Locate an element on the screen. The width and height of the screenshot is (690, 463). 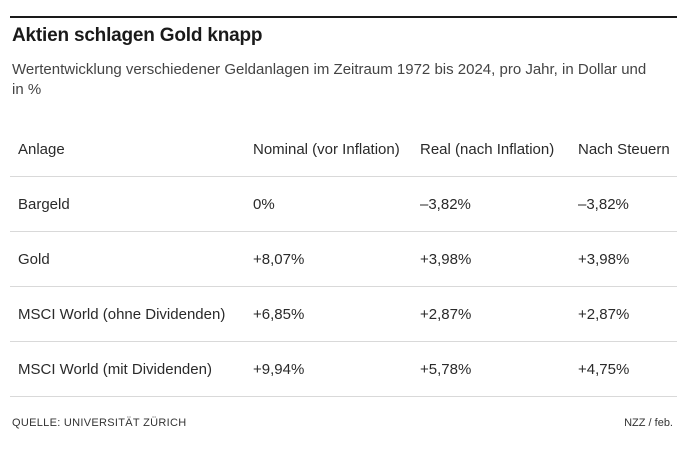
cell-real: +5,78% is located at coordinates (499, 369).